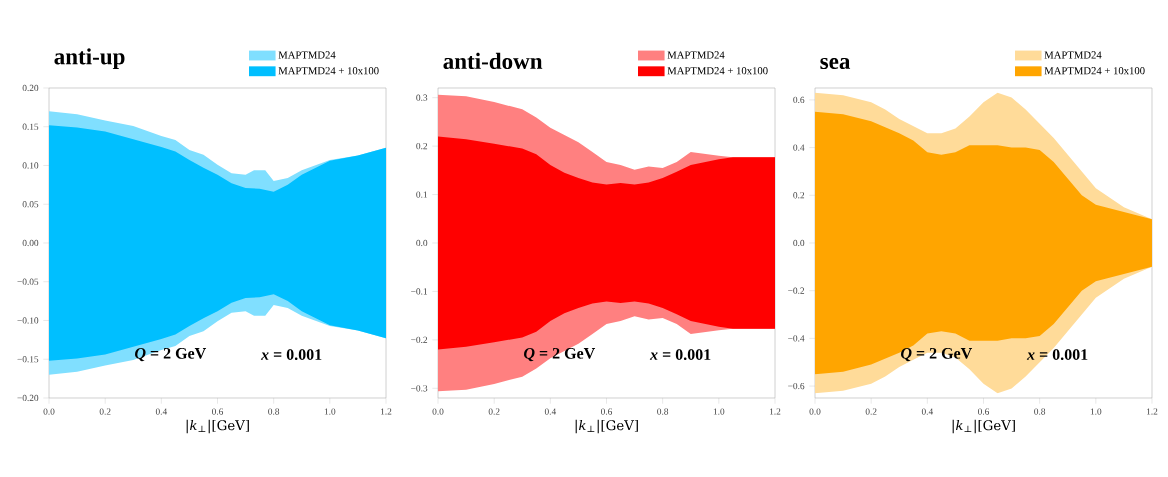 The image size is (1168, 477). I want to click on y-tick-label: −0.4, so click(796, 338).